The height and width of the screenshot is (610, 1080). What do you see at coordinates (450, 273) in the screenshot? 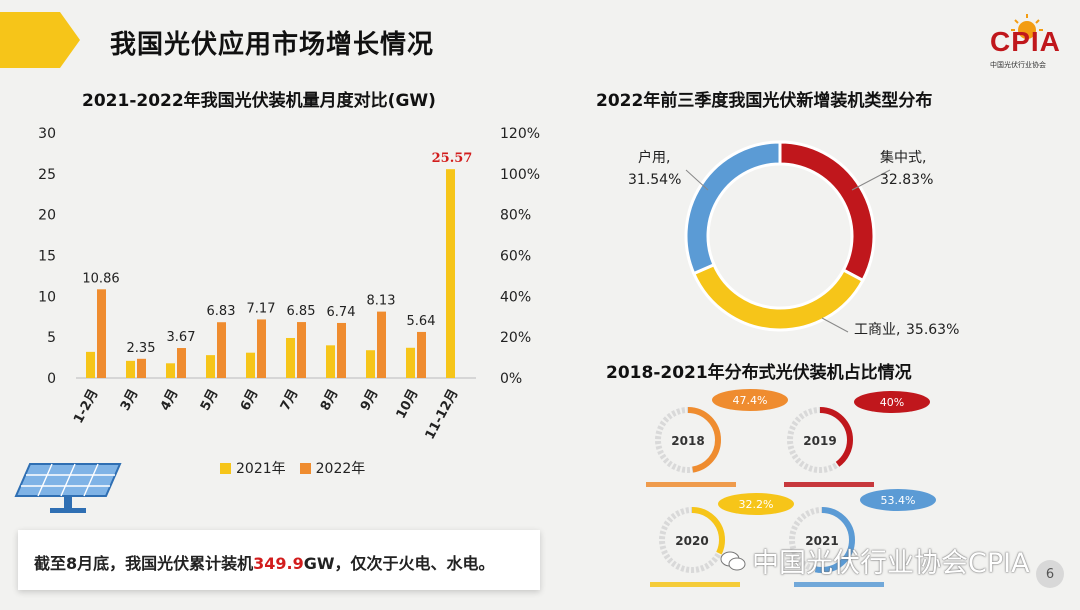
I see `bar-2021年-11-12月` at bounding box center [450, 273].